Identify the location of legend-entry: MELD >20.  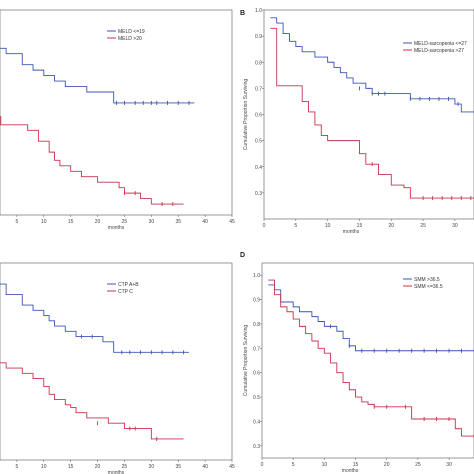
(130, 39).